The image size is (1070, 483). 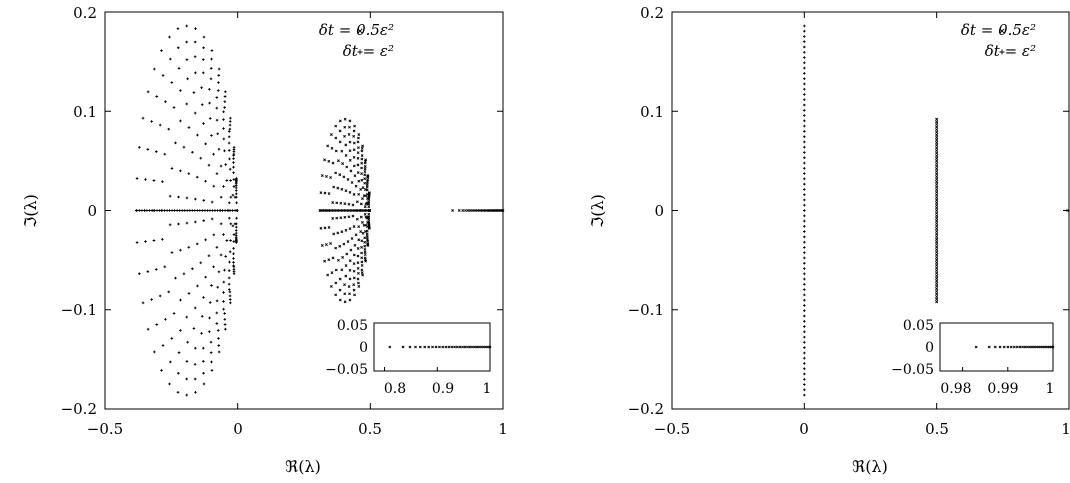 What do you see at coordinates (998, 30) in the screenshot?
I see `right-legend-label-1: δt = 0.5ε²` at bounding box center [998, 30].